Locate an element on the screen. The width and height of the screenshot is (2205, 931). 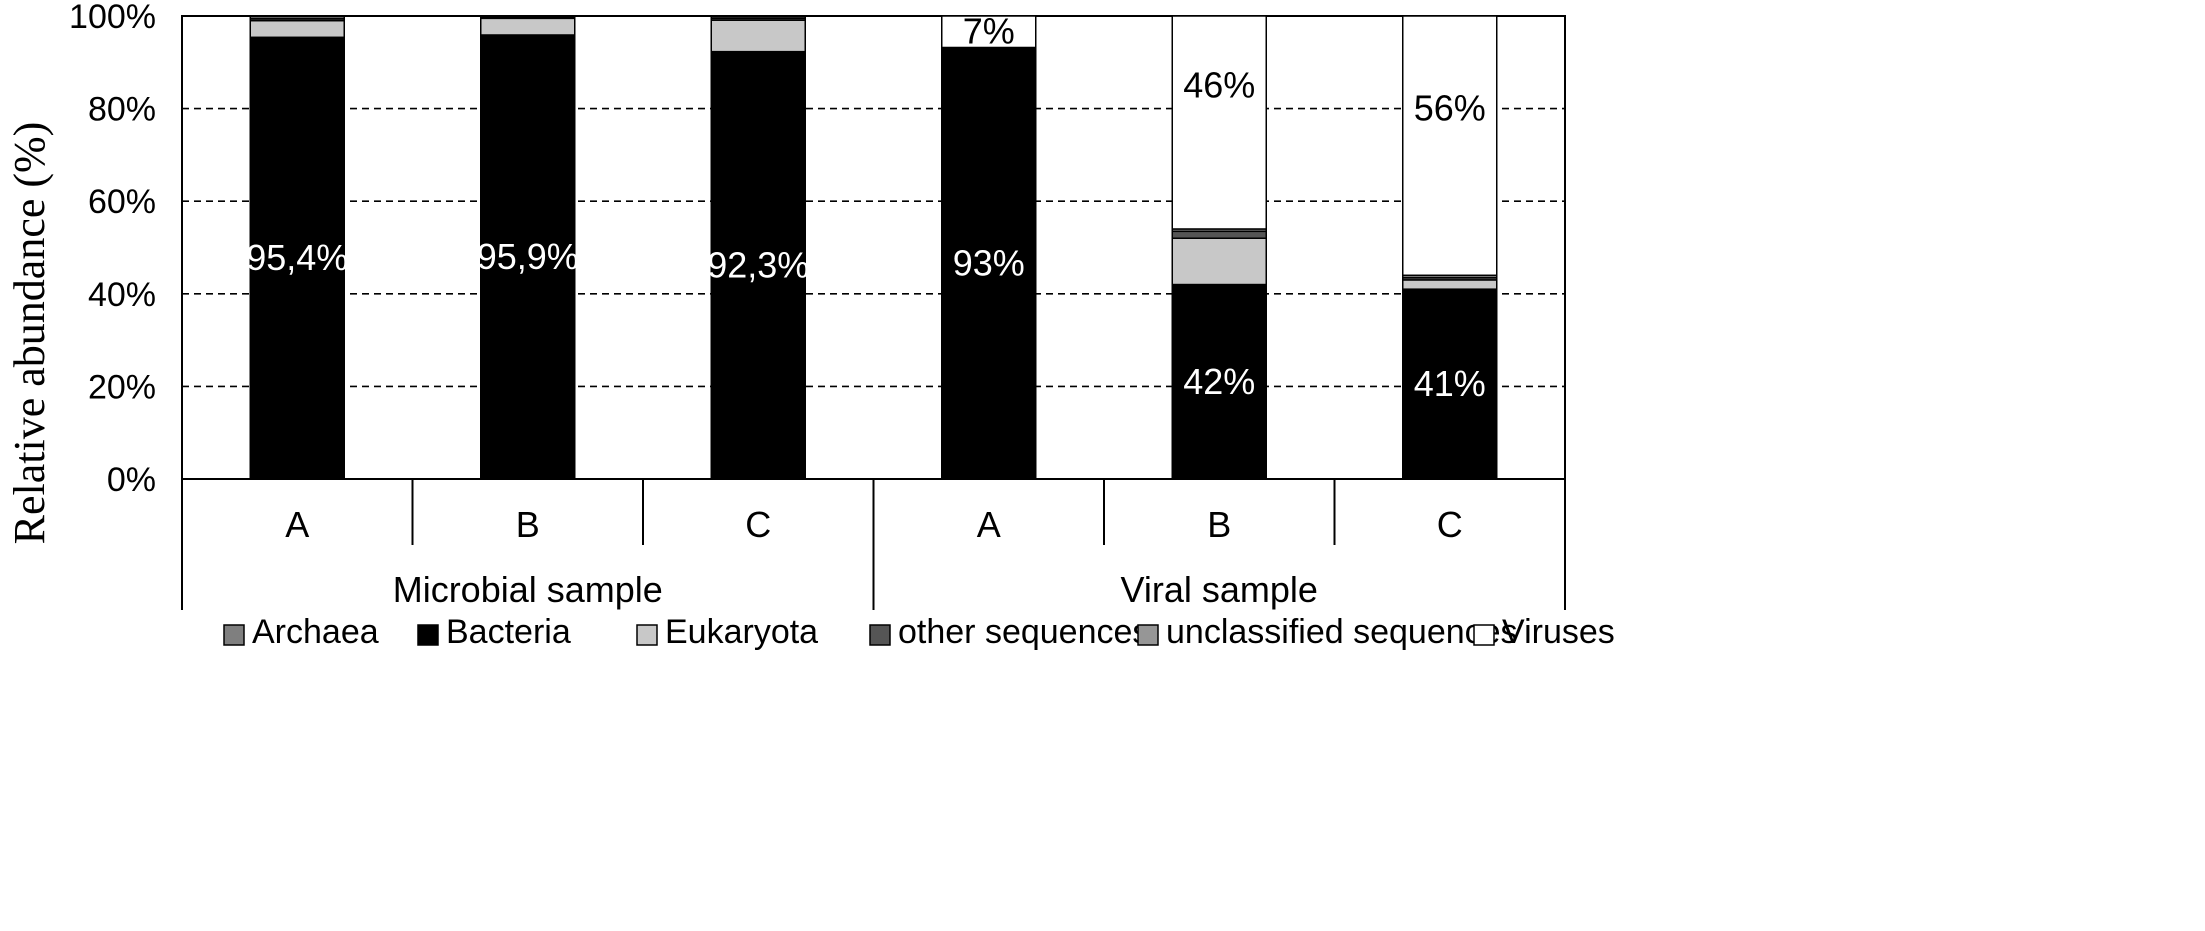
legend-label: other sequences is located at coordinates (1023, 632).